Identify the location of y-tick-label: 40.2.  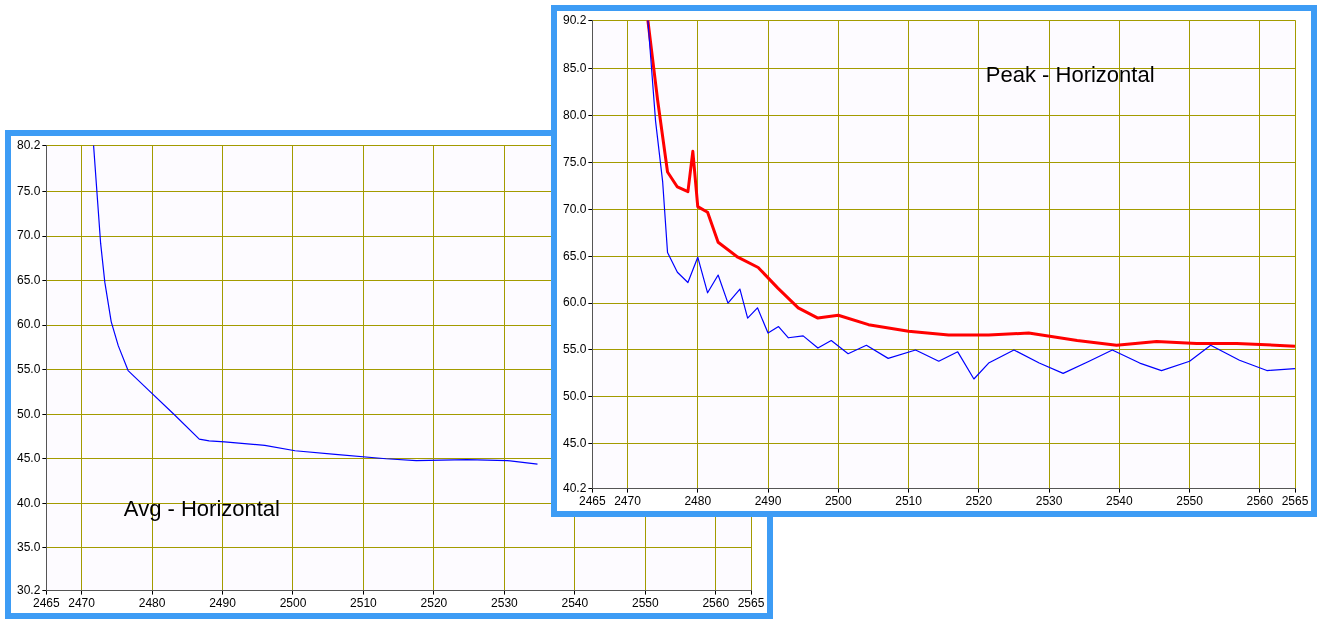
(575, 487).